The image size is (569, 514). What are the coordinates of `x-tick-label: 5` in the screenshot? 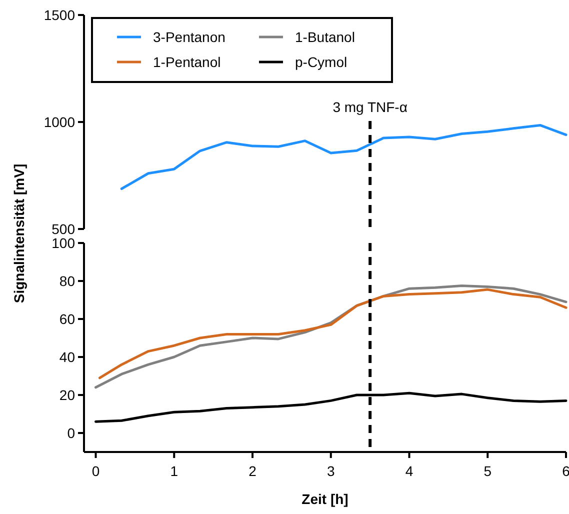 It's located at (488, 471).